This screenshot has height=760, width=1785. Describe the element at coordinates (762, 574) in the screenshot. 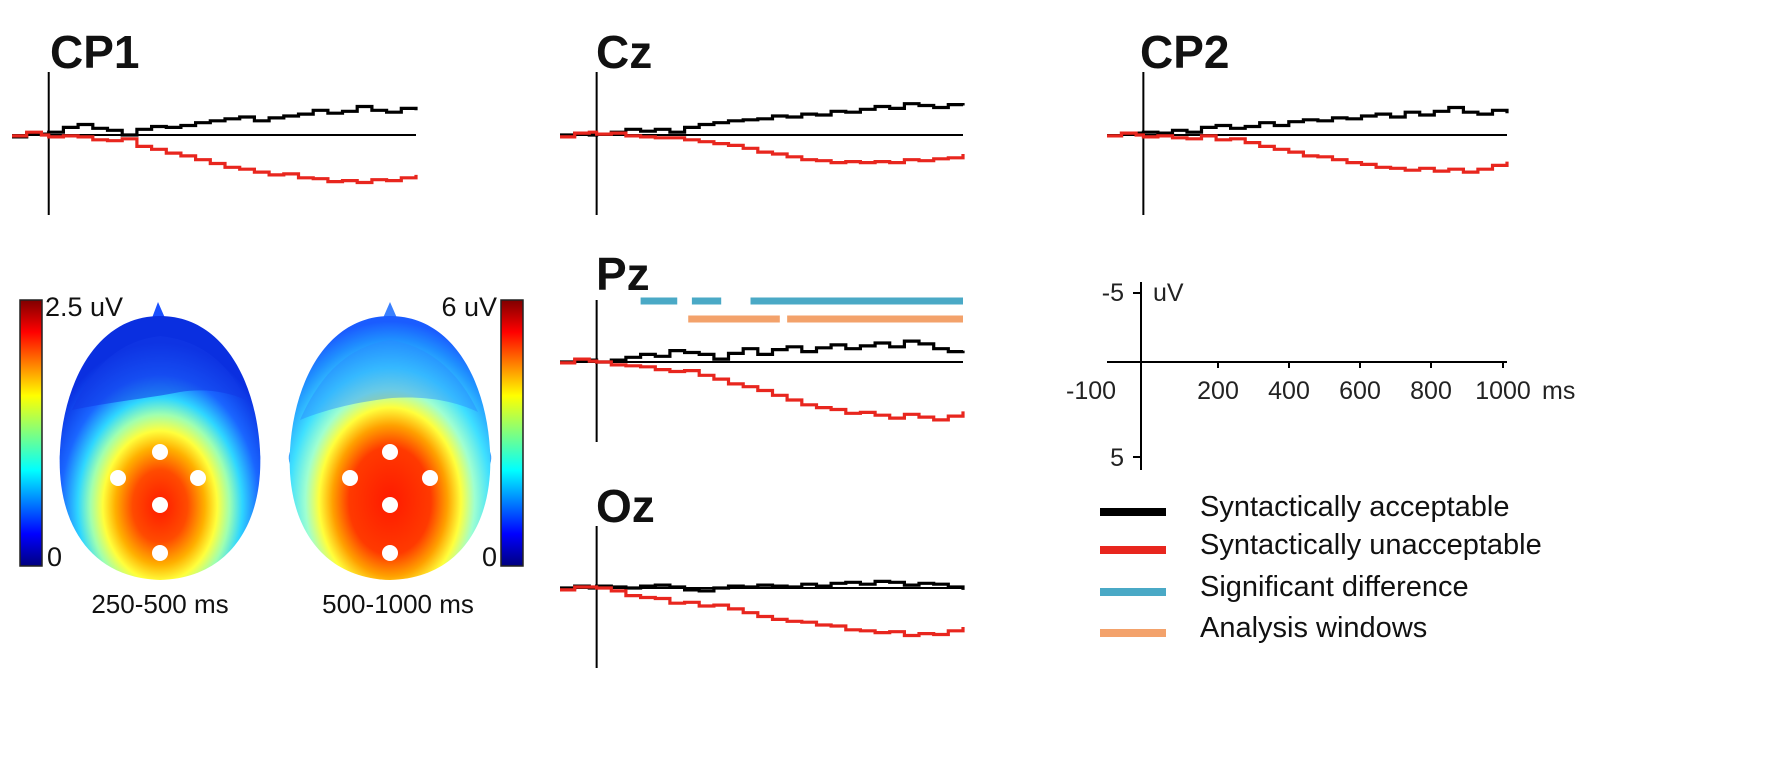

I see `erp-panel-oz: Oz` at that location.